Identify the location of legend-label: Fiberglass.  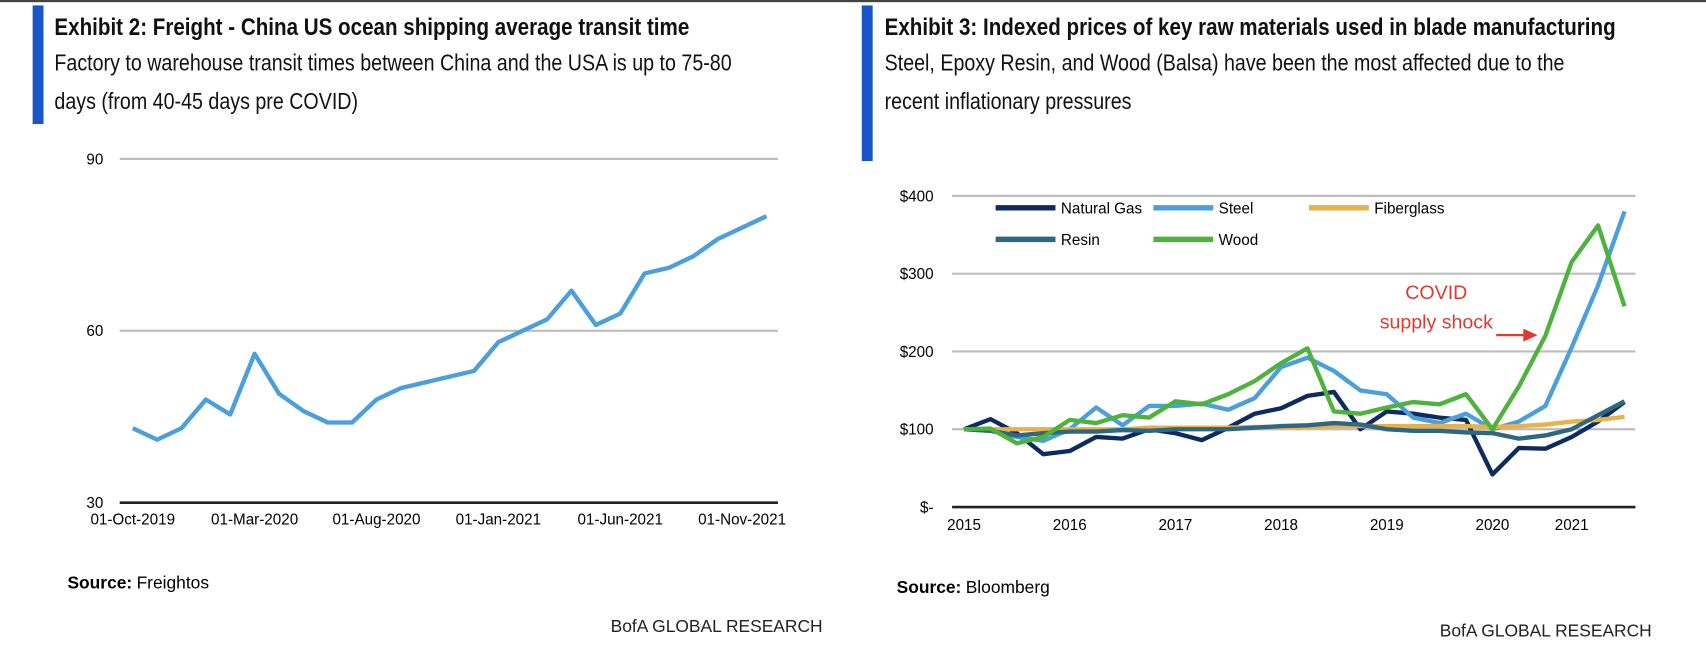
(1409, 208).